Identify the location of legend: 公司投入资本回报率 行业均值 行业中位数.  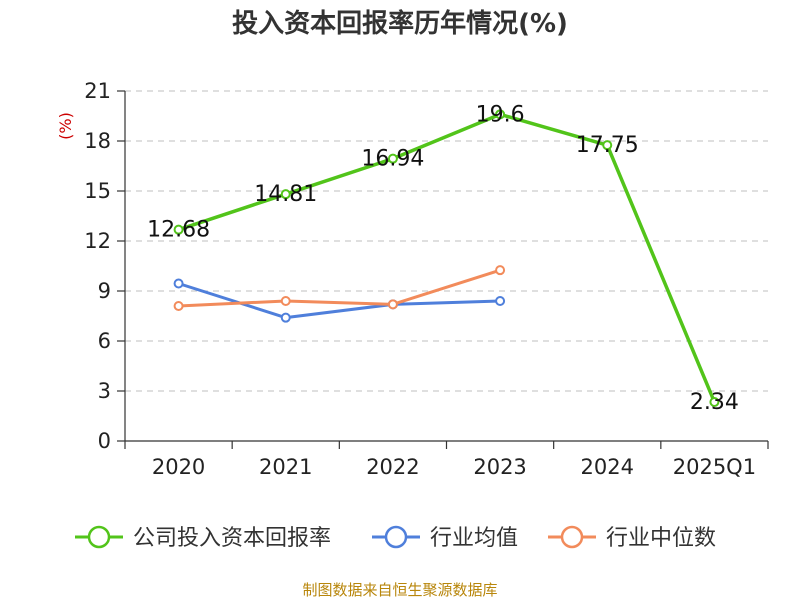
(395, 538).